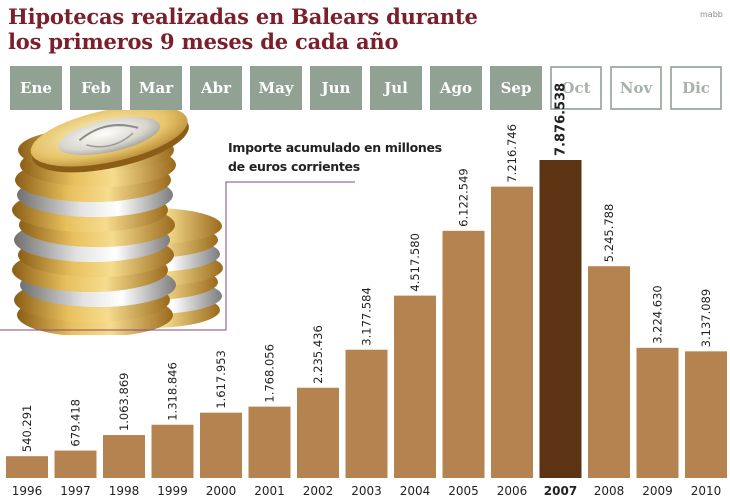 This screenshot has height=500, width=730. I want to click on tick-label-1999: 1999, so click(172, 491).